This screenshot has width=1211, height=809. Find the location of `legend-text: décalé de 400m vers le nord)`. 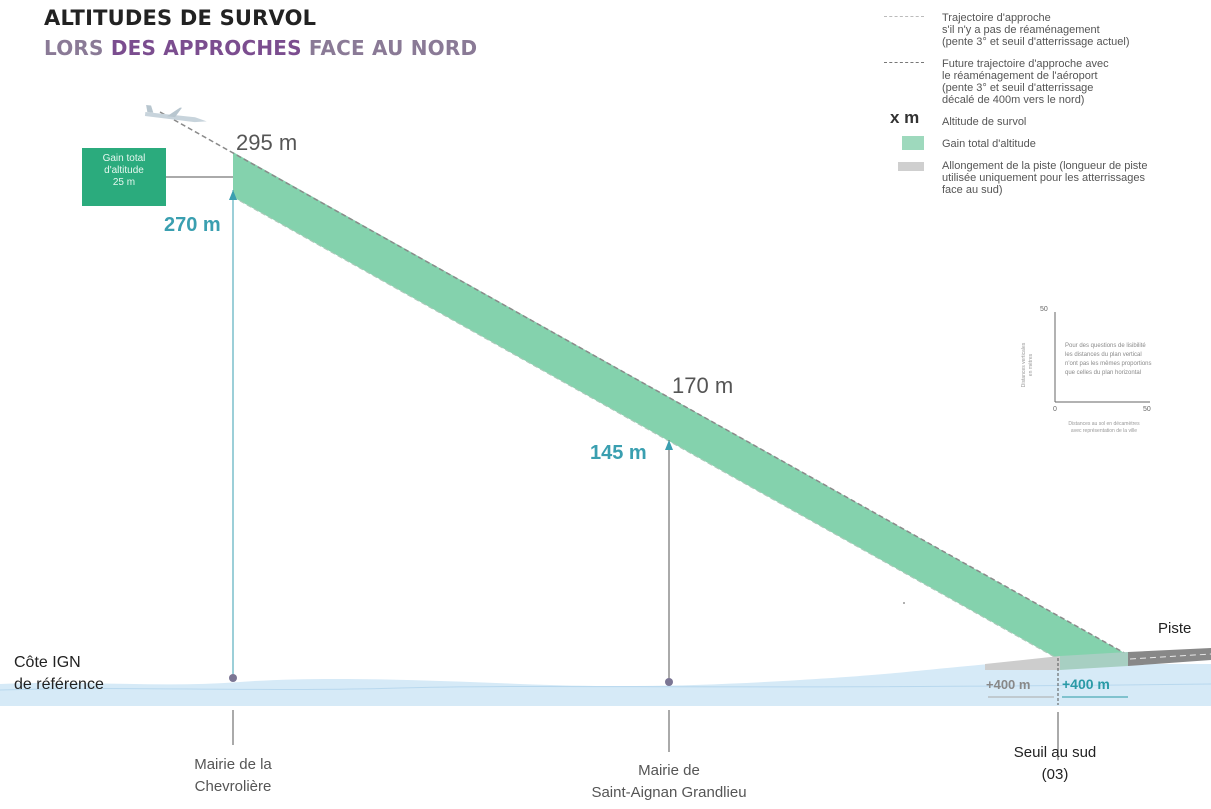

legend-text: décalé de 400m vers le nord) is located at coordinates (1013, 100).